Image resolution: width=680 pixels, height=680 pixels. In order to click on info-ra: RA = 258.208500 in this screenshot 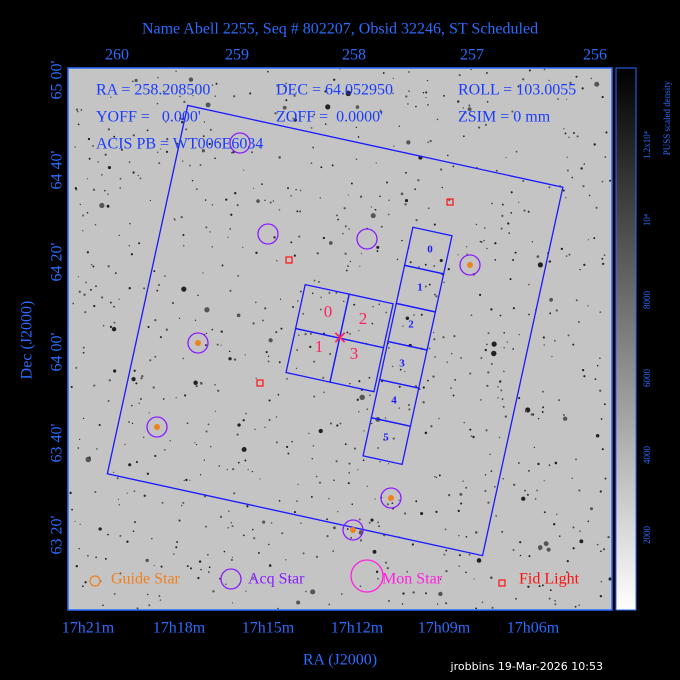, I will do `click(153, 90)`.